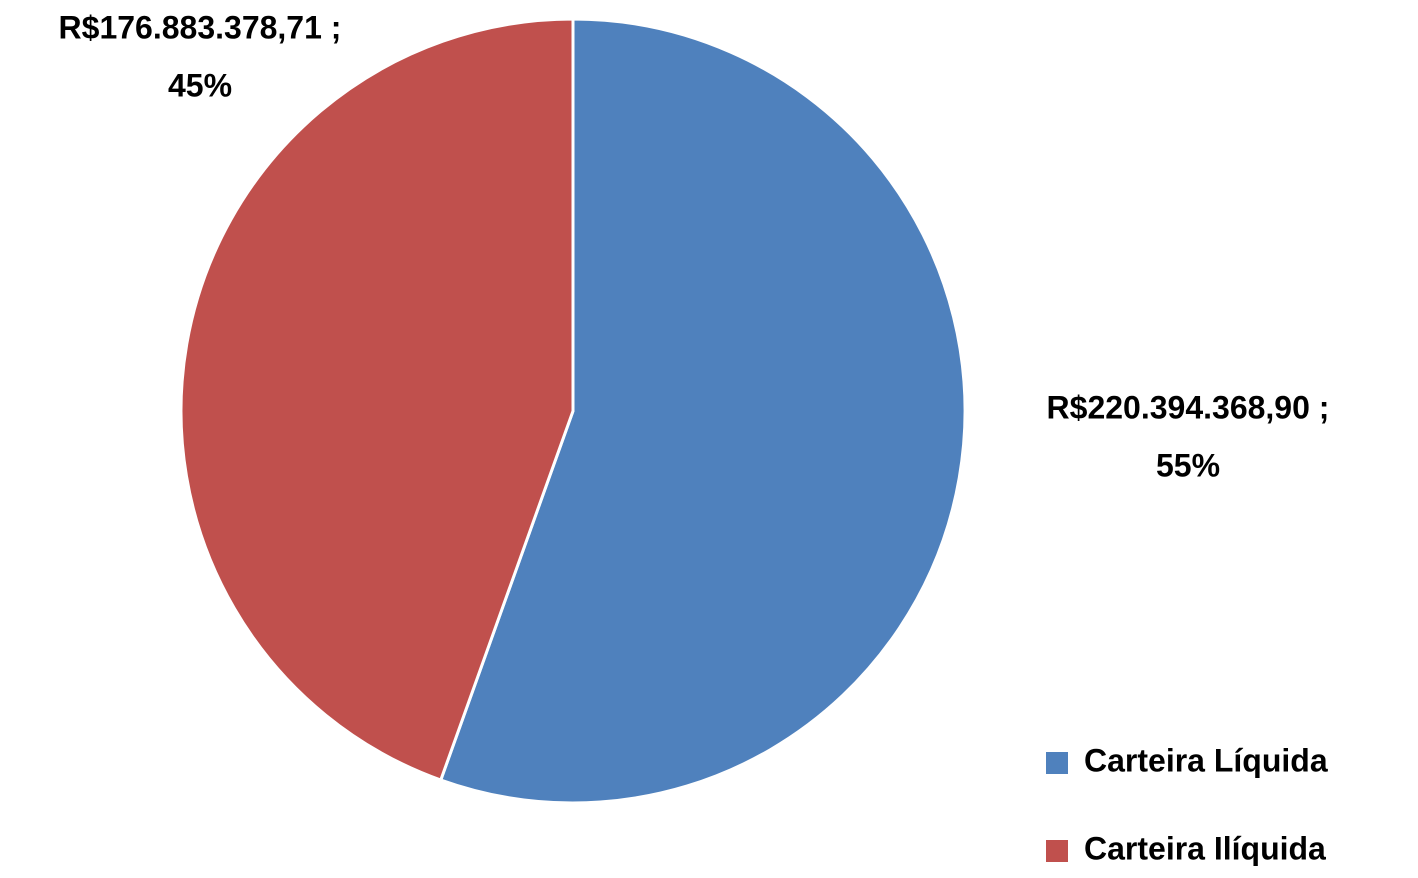 This screenshot has height=878, width=1418. I want to click on data-label: 45%, so click(200, 85).